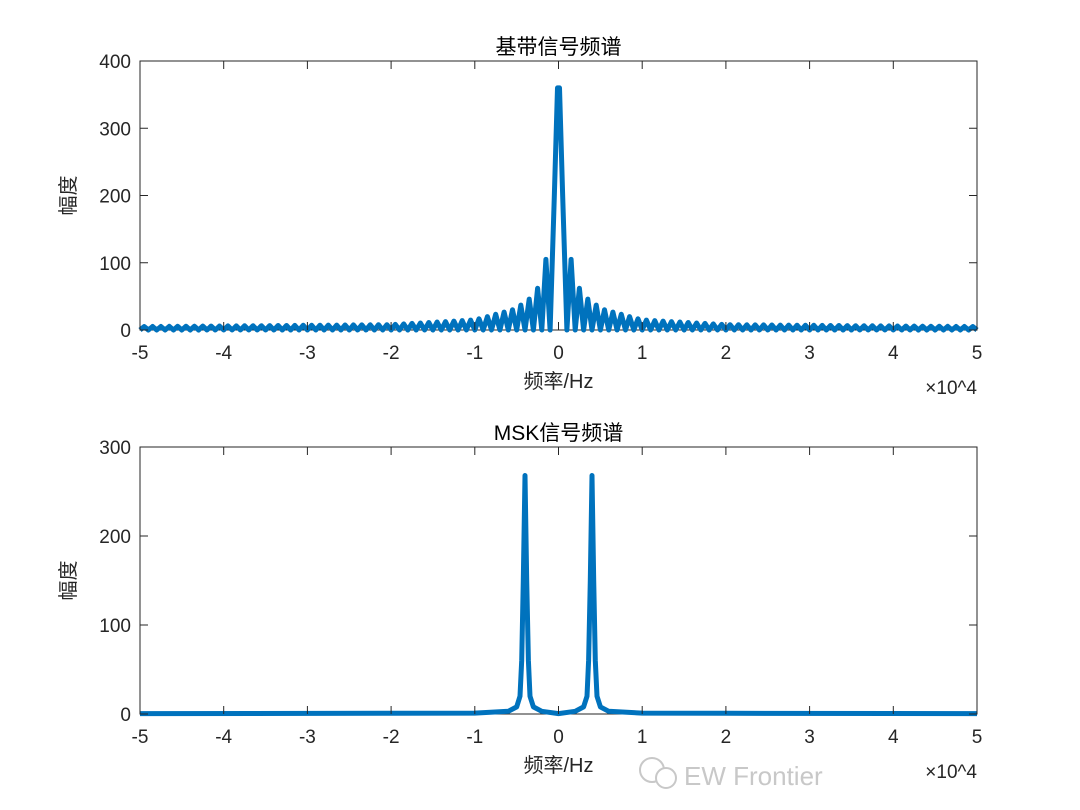 The height and width of the screenshot is (810, 1080). What do you see at coordinates (753, 776) in the screenshot?
I see `watermark-text: EW Frontier` at bounding box center [753, 776].